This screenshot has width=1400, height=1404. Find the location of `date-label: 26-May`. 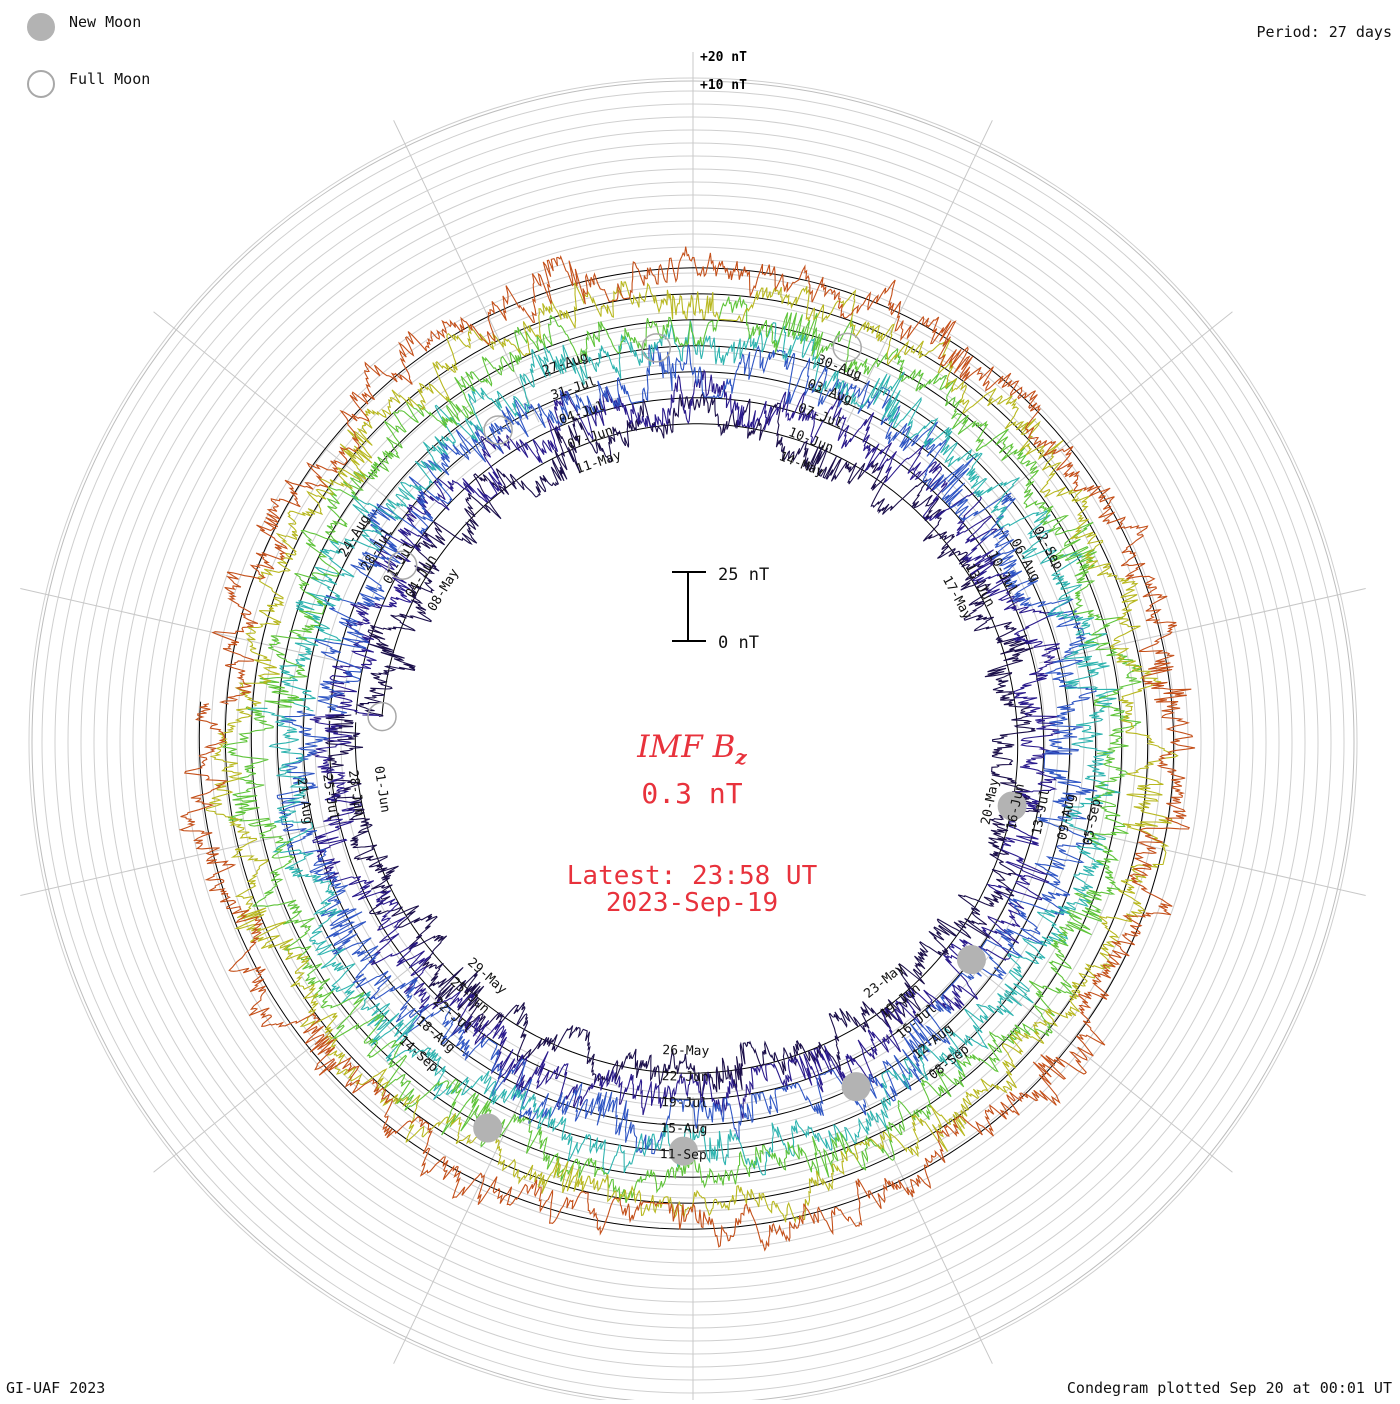

date-label: 26-May is located at coordinates (685, 1051).